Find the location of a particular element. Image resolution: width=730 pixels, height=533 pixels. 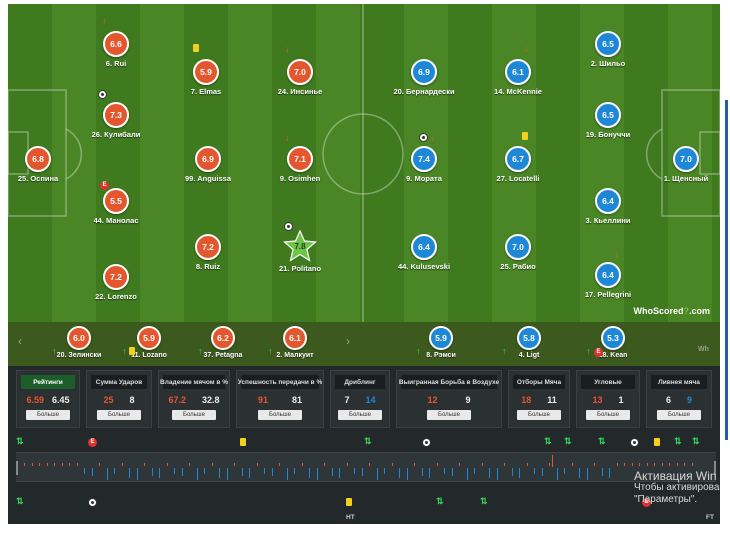

sub-player-away: 5.3 18. Kean is located at coordinates (613, 342).